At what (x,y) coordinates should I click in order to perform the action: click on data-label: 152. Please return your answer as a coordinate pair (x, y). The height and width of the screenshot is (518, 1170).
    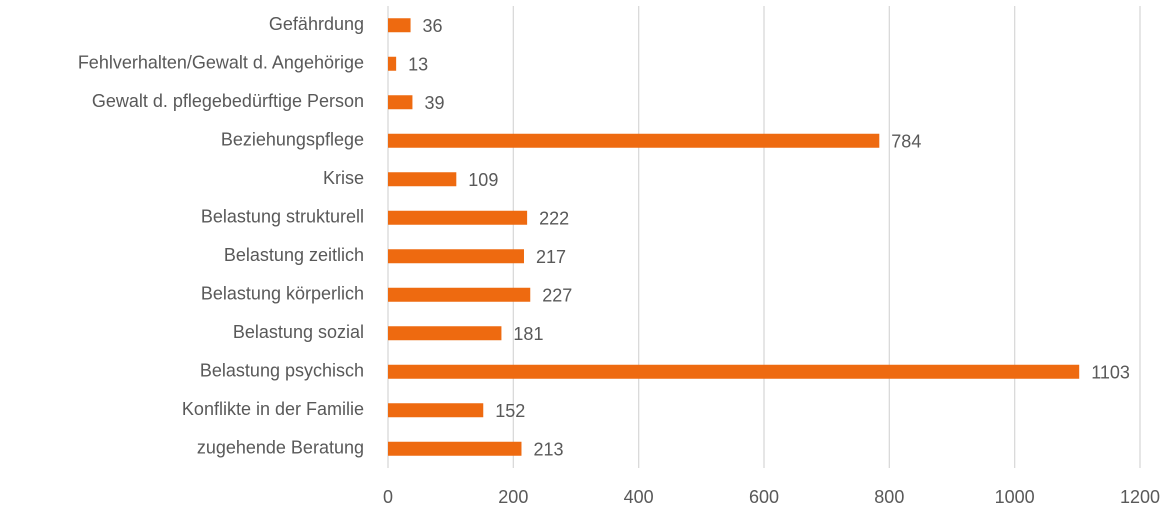
    Looking at the image, I should click on (510, 411).